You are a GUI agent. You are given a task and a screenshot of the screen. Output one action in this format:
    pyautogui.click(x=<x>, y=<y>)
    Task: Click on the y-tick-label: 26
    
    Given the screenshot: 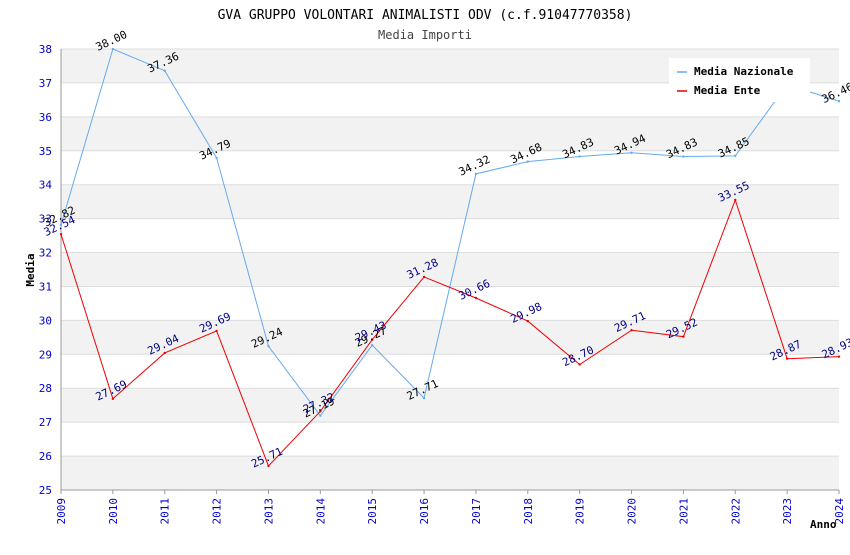 What is the action you would take?
    pyautogui.click(x=45, y=456)
    